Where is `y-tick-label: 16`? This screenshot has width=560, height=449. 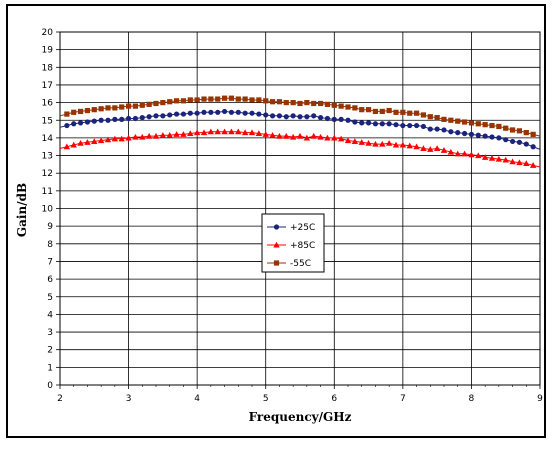
y-tick-label: 16 is located at coordinates (48, 104).